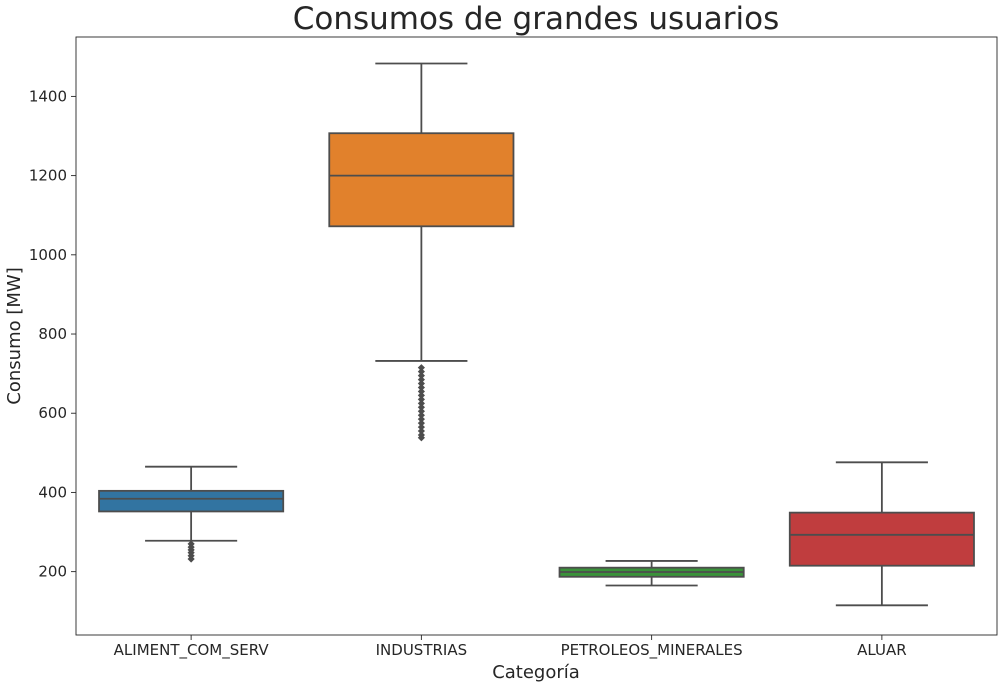  What do you see at coordinates (192, 650) in the screenshot?
I see `x-tick-label: ALIMENT_COM_SERV` at bounding box center [192, 650].